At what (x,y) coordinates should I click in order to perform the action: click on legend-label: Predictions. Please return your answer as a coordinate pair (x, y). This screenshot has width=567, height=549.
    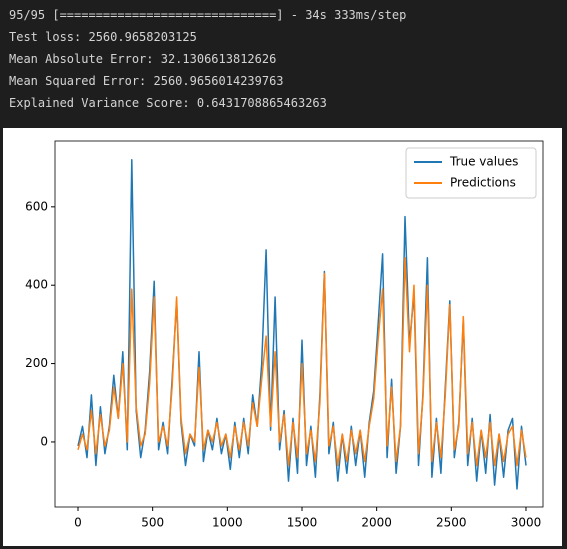
    Looking at the image, I should click on (483, 183).